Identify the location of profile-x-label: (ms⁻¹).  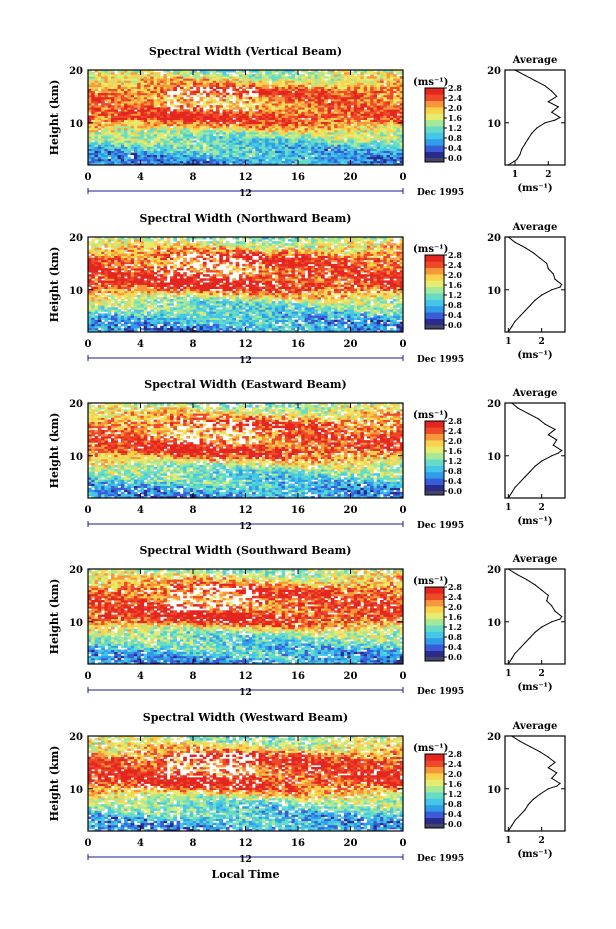
(534, 188).